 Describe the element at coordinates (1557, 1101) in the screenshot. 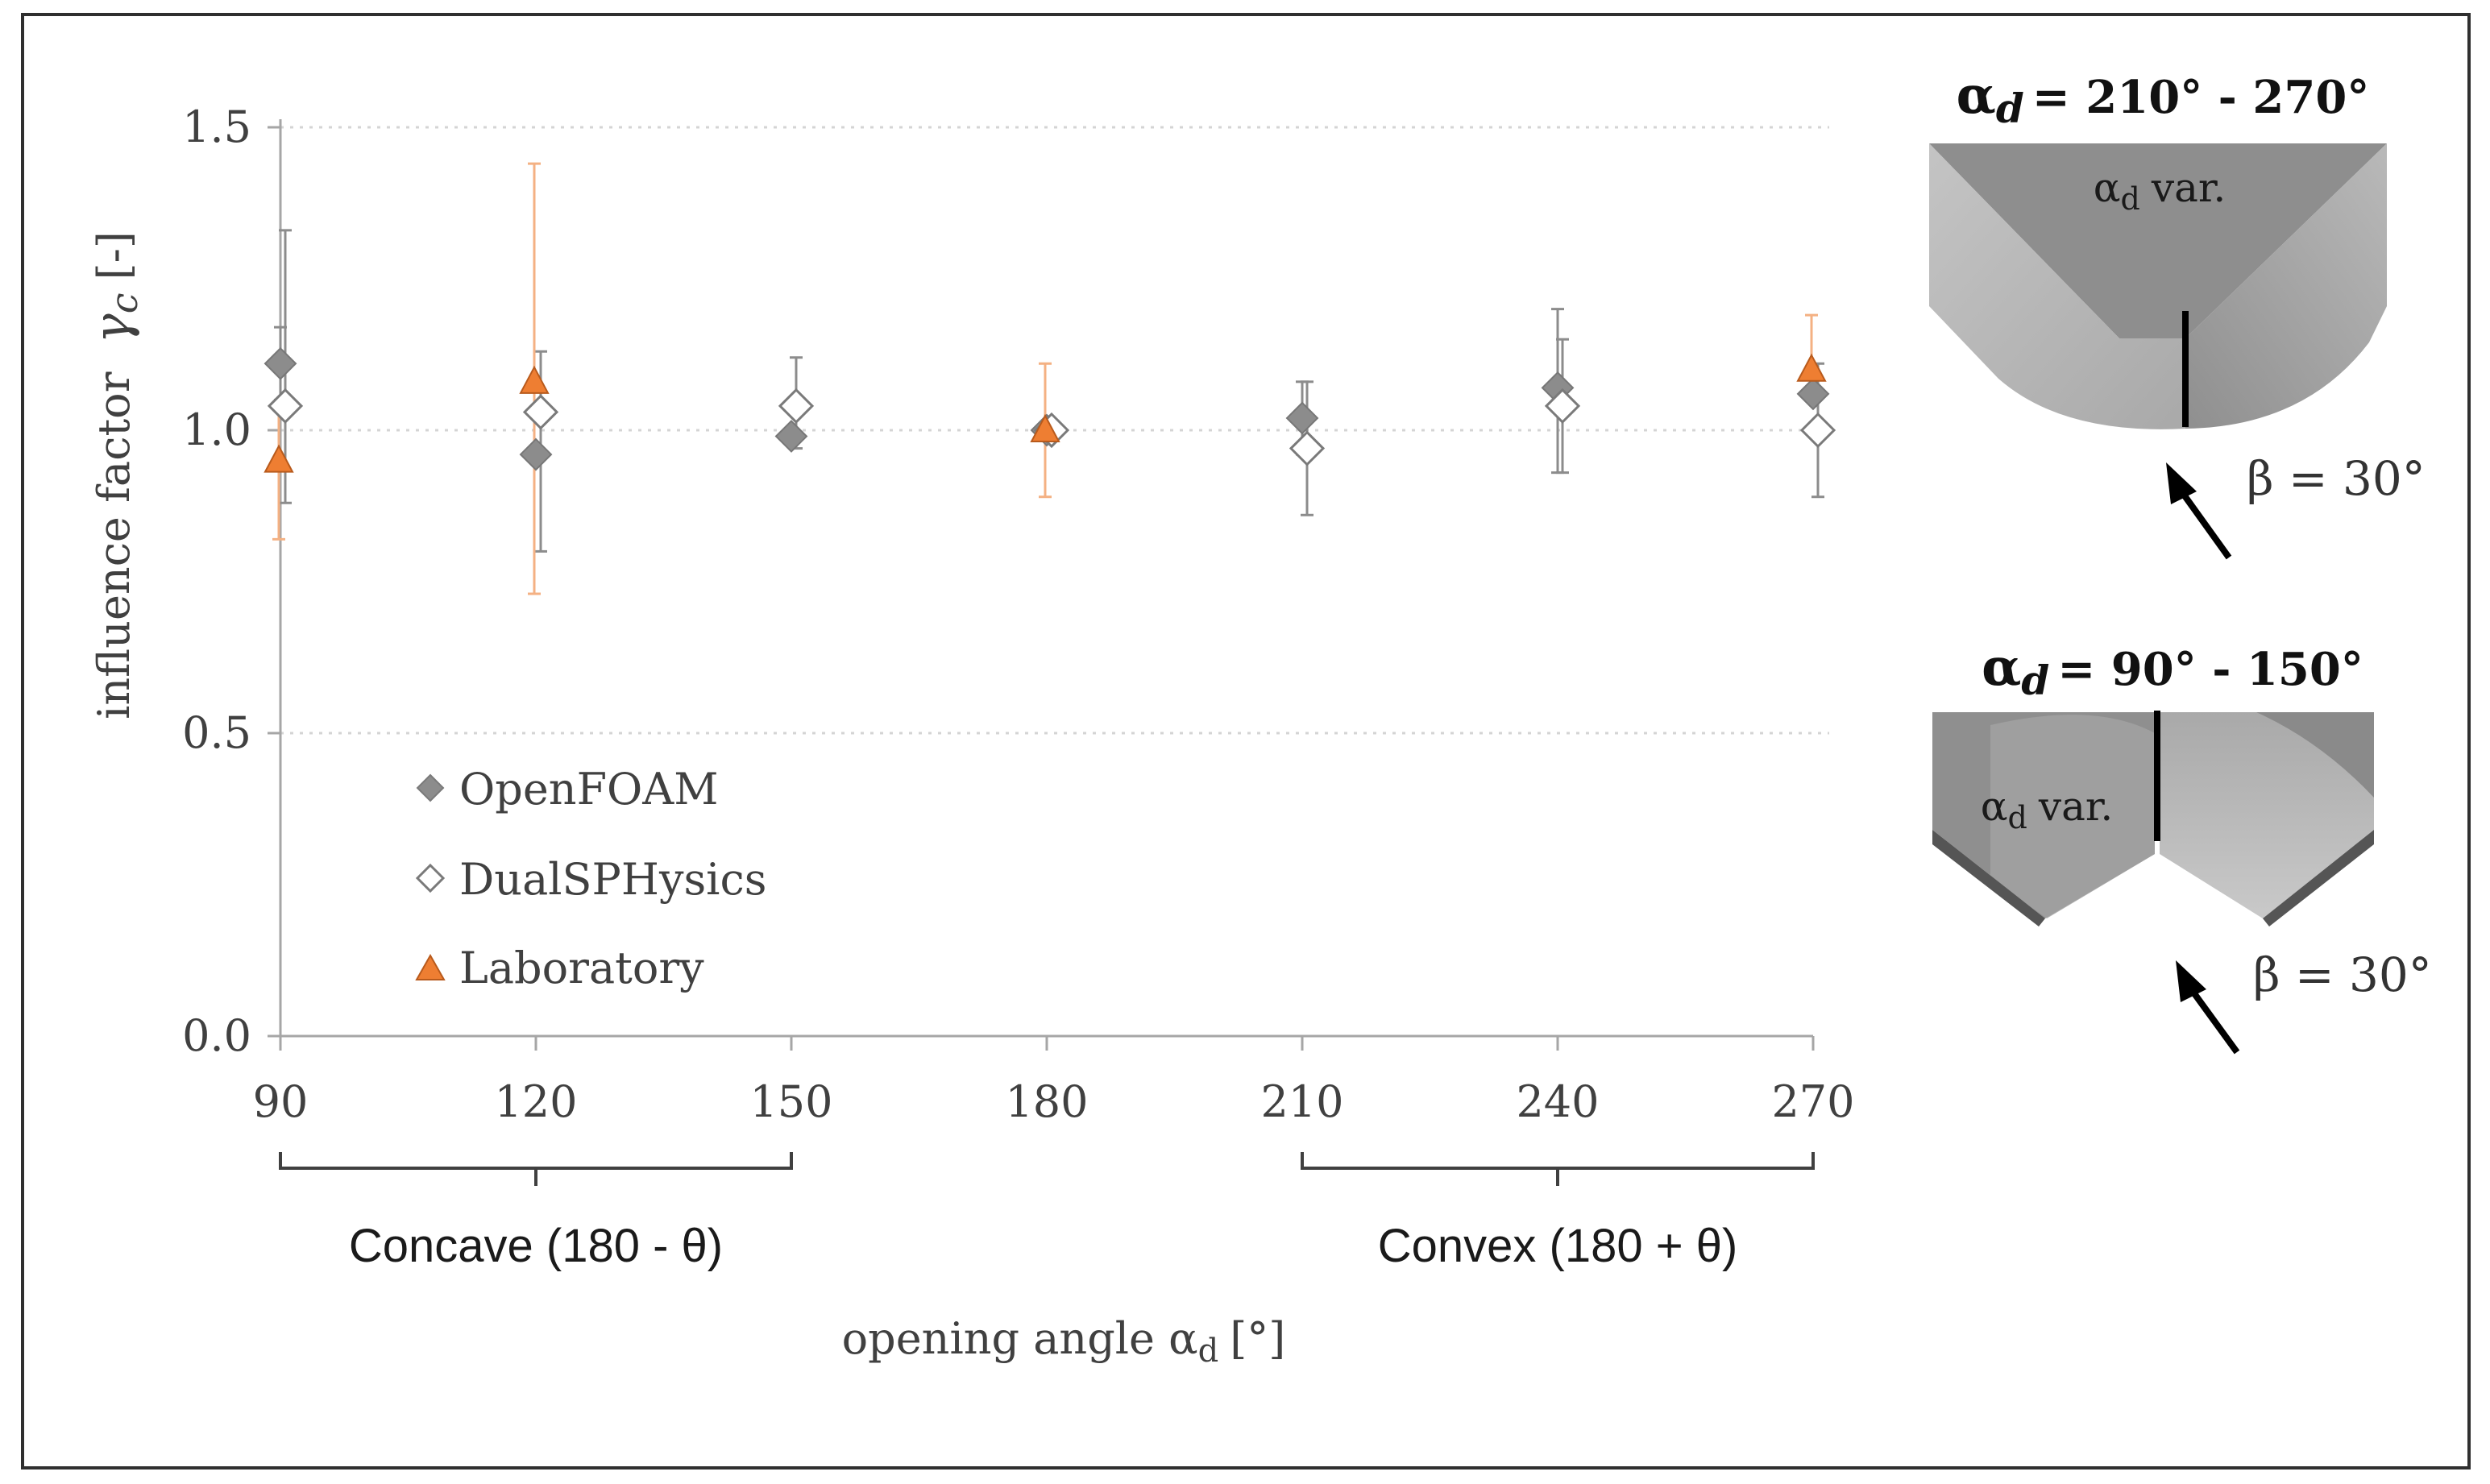

I see `x-tick-label: 240` at that location.